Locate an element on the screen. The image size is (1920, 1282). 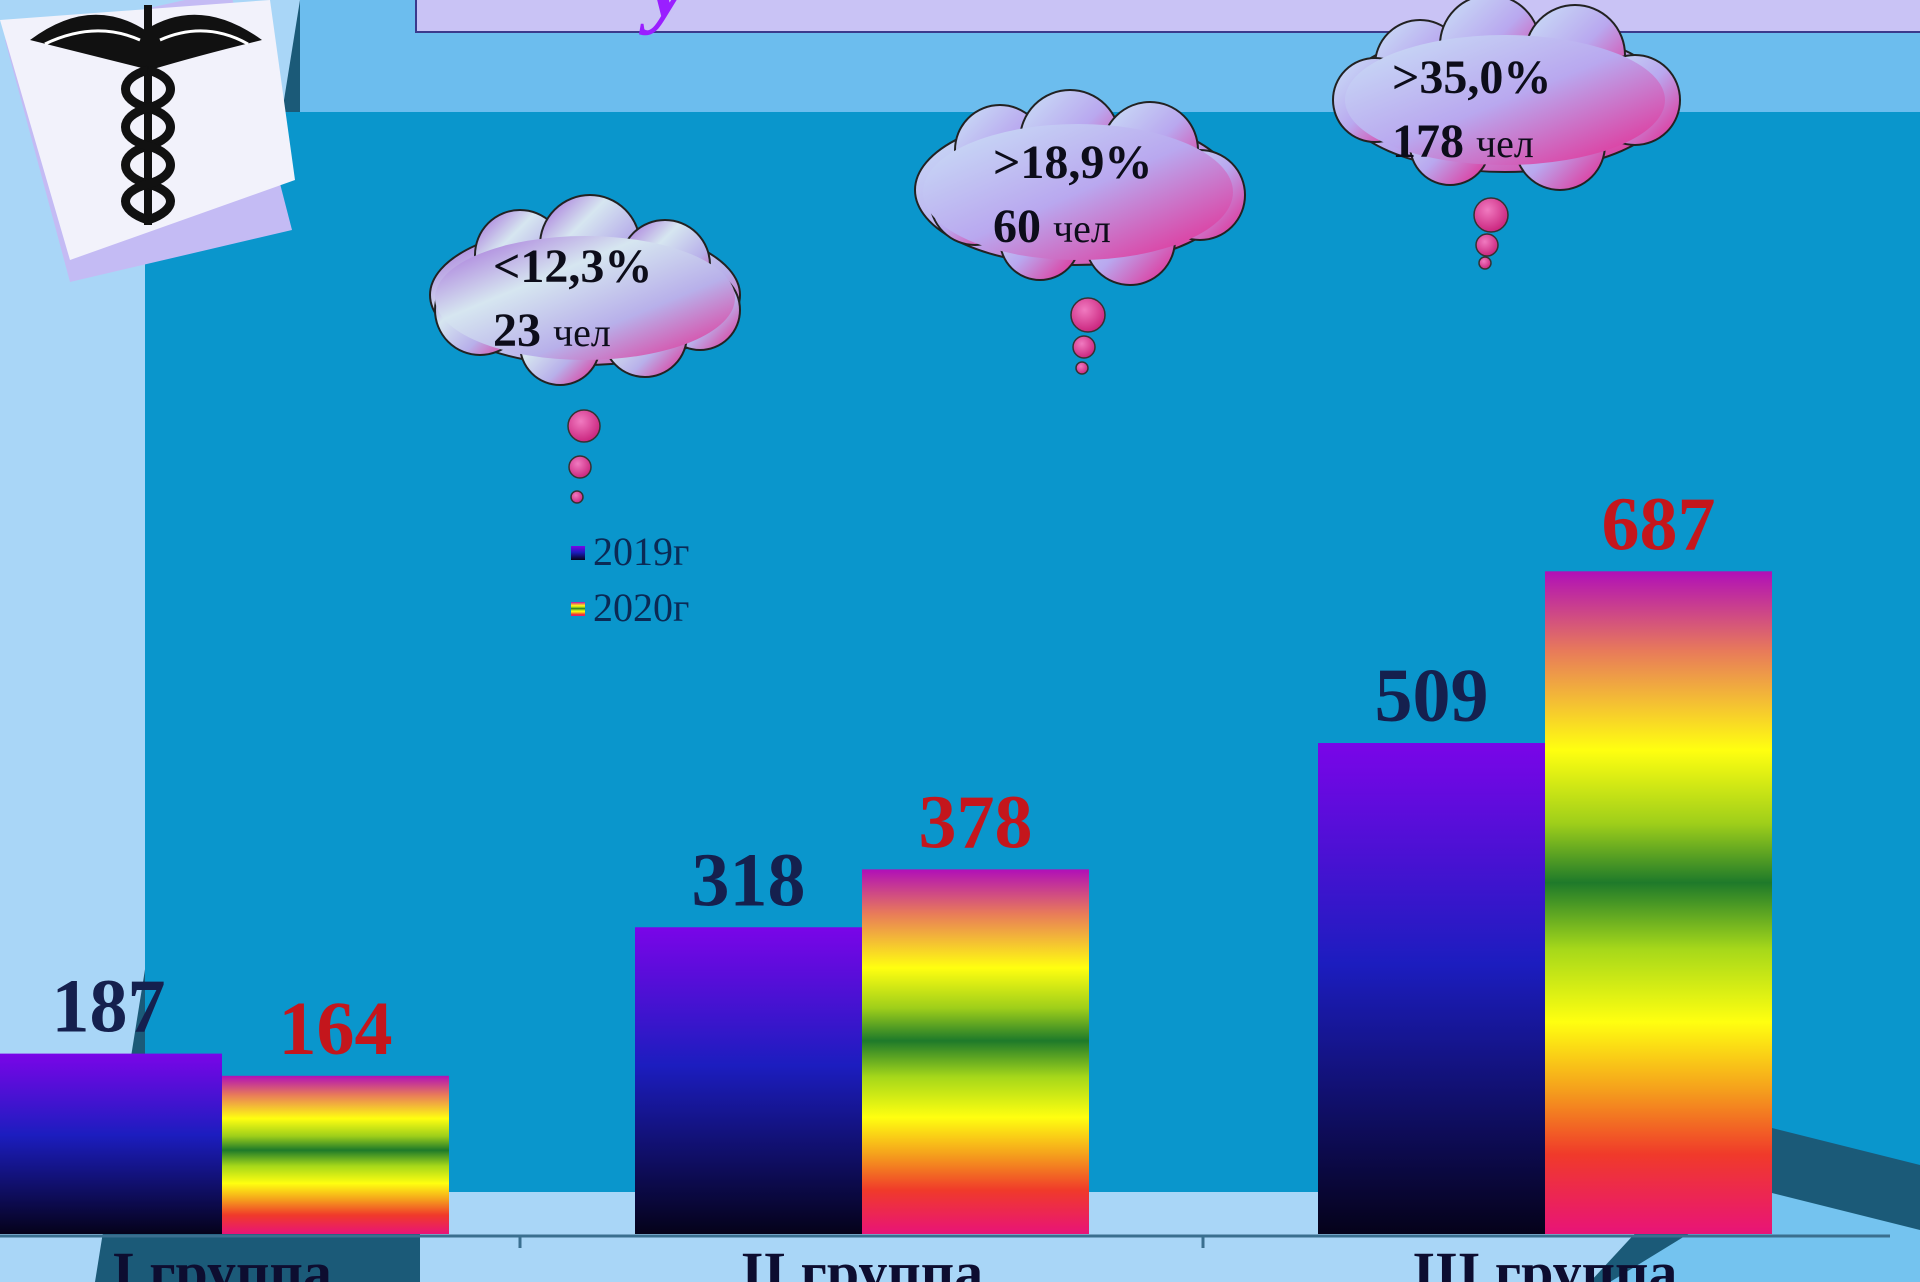
value-label-2020-group-3: 687 is located at coordinates (1659, 524).